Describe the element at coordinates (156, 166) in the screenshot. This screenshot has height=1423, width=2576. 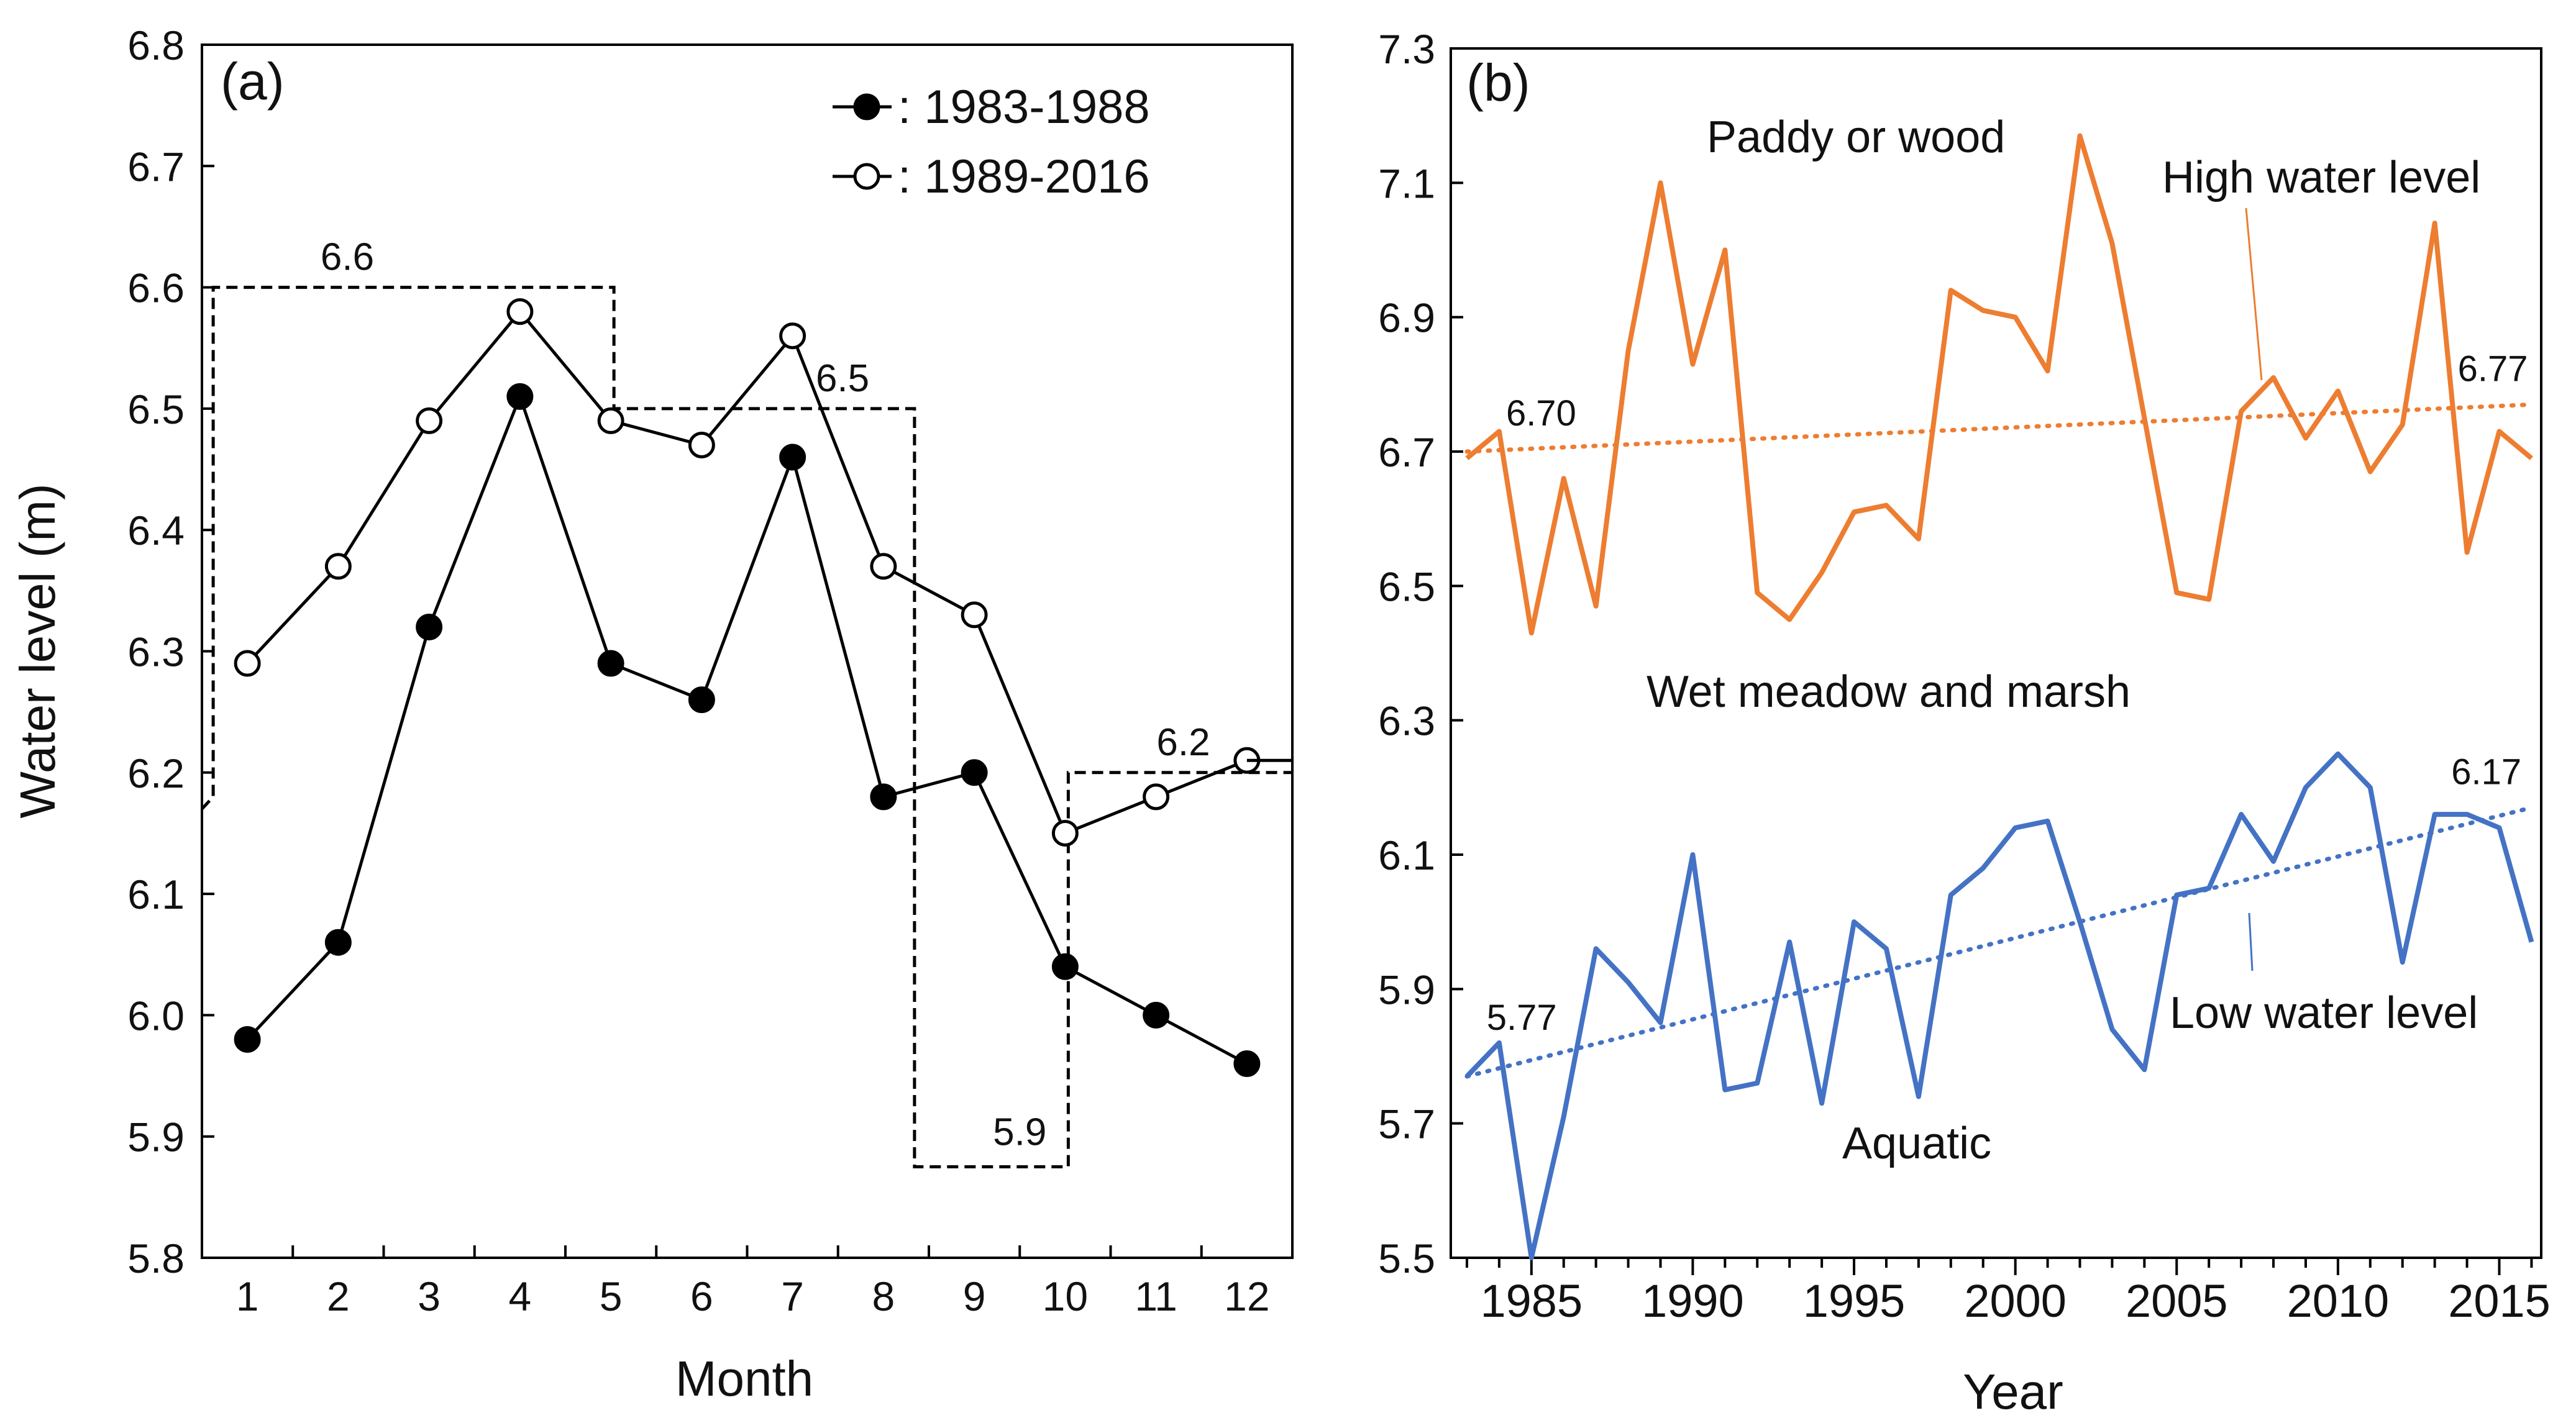
I see `y-tick-label-a: 6.7` at that location.